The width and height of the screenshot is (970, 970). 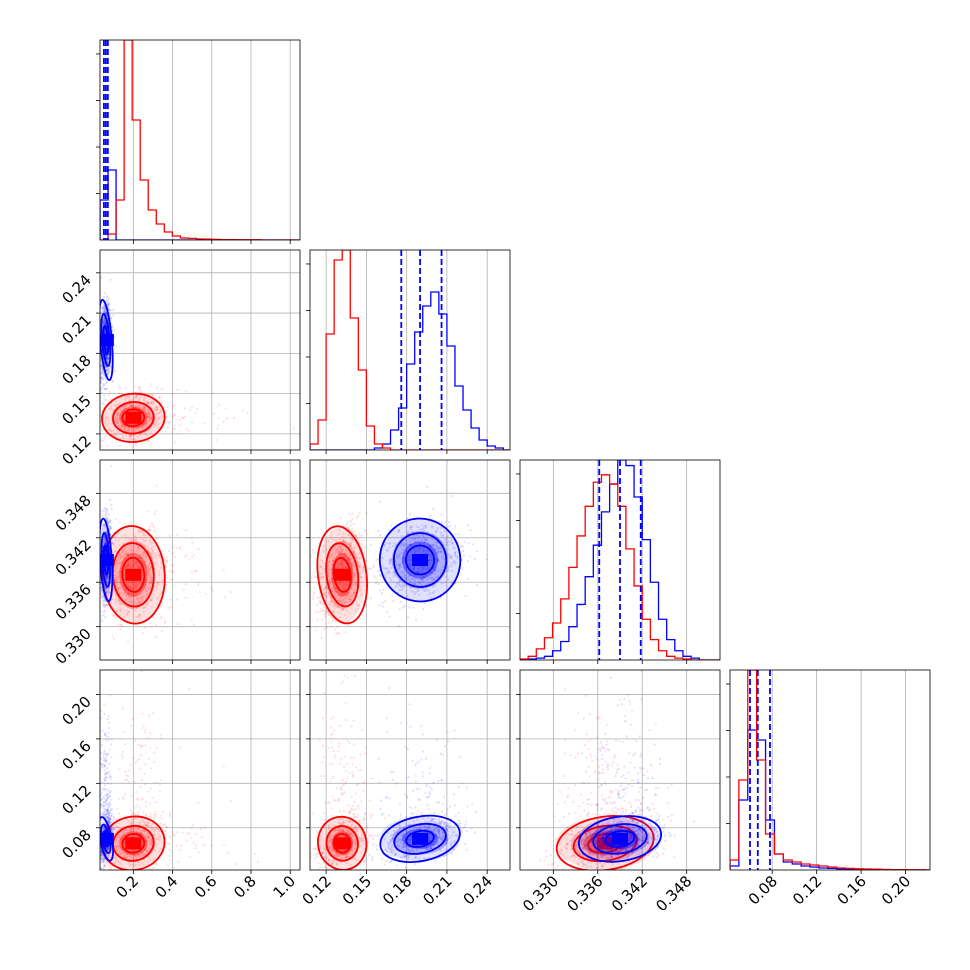 I want to click on histogram-red, so click(x=200, y=140).